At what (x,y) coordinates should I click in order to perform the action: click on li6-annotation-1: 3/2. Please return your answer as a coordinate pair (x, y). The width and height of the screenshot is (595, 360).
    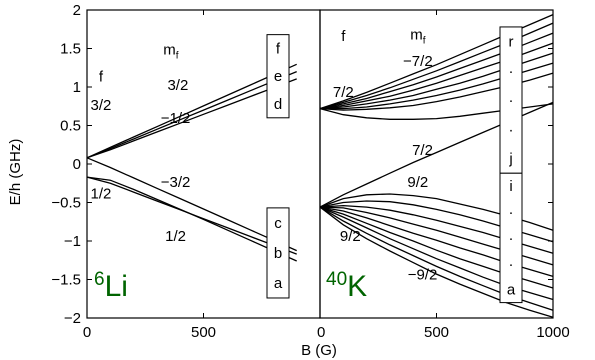
    Looking at the image, I should click on (101, 105).